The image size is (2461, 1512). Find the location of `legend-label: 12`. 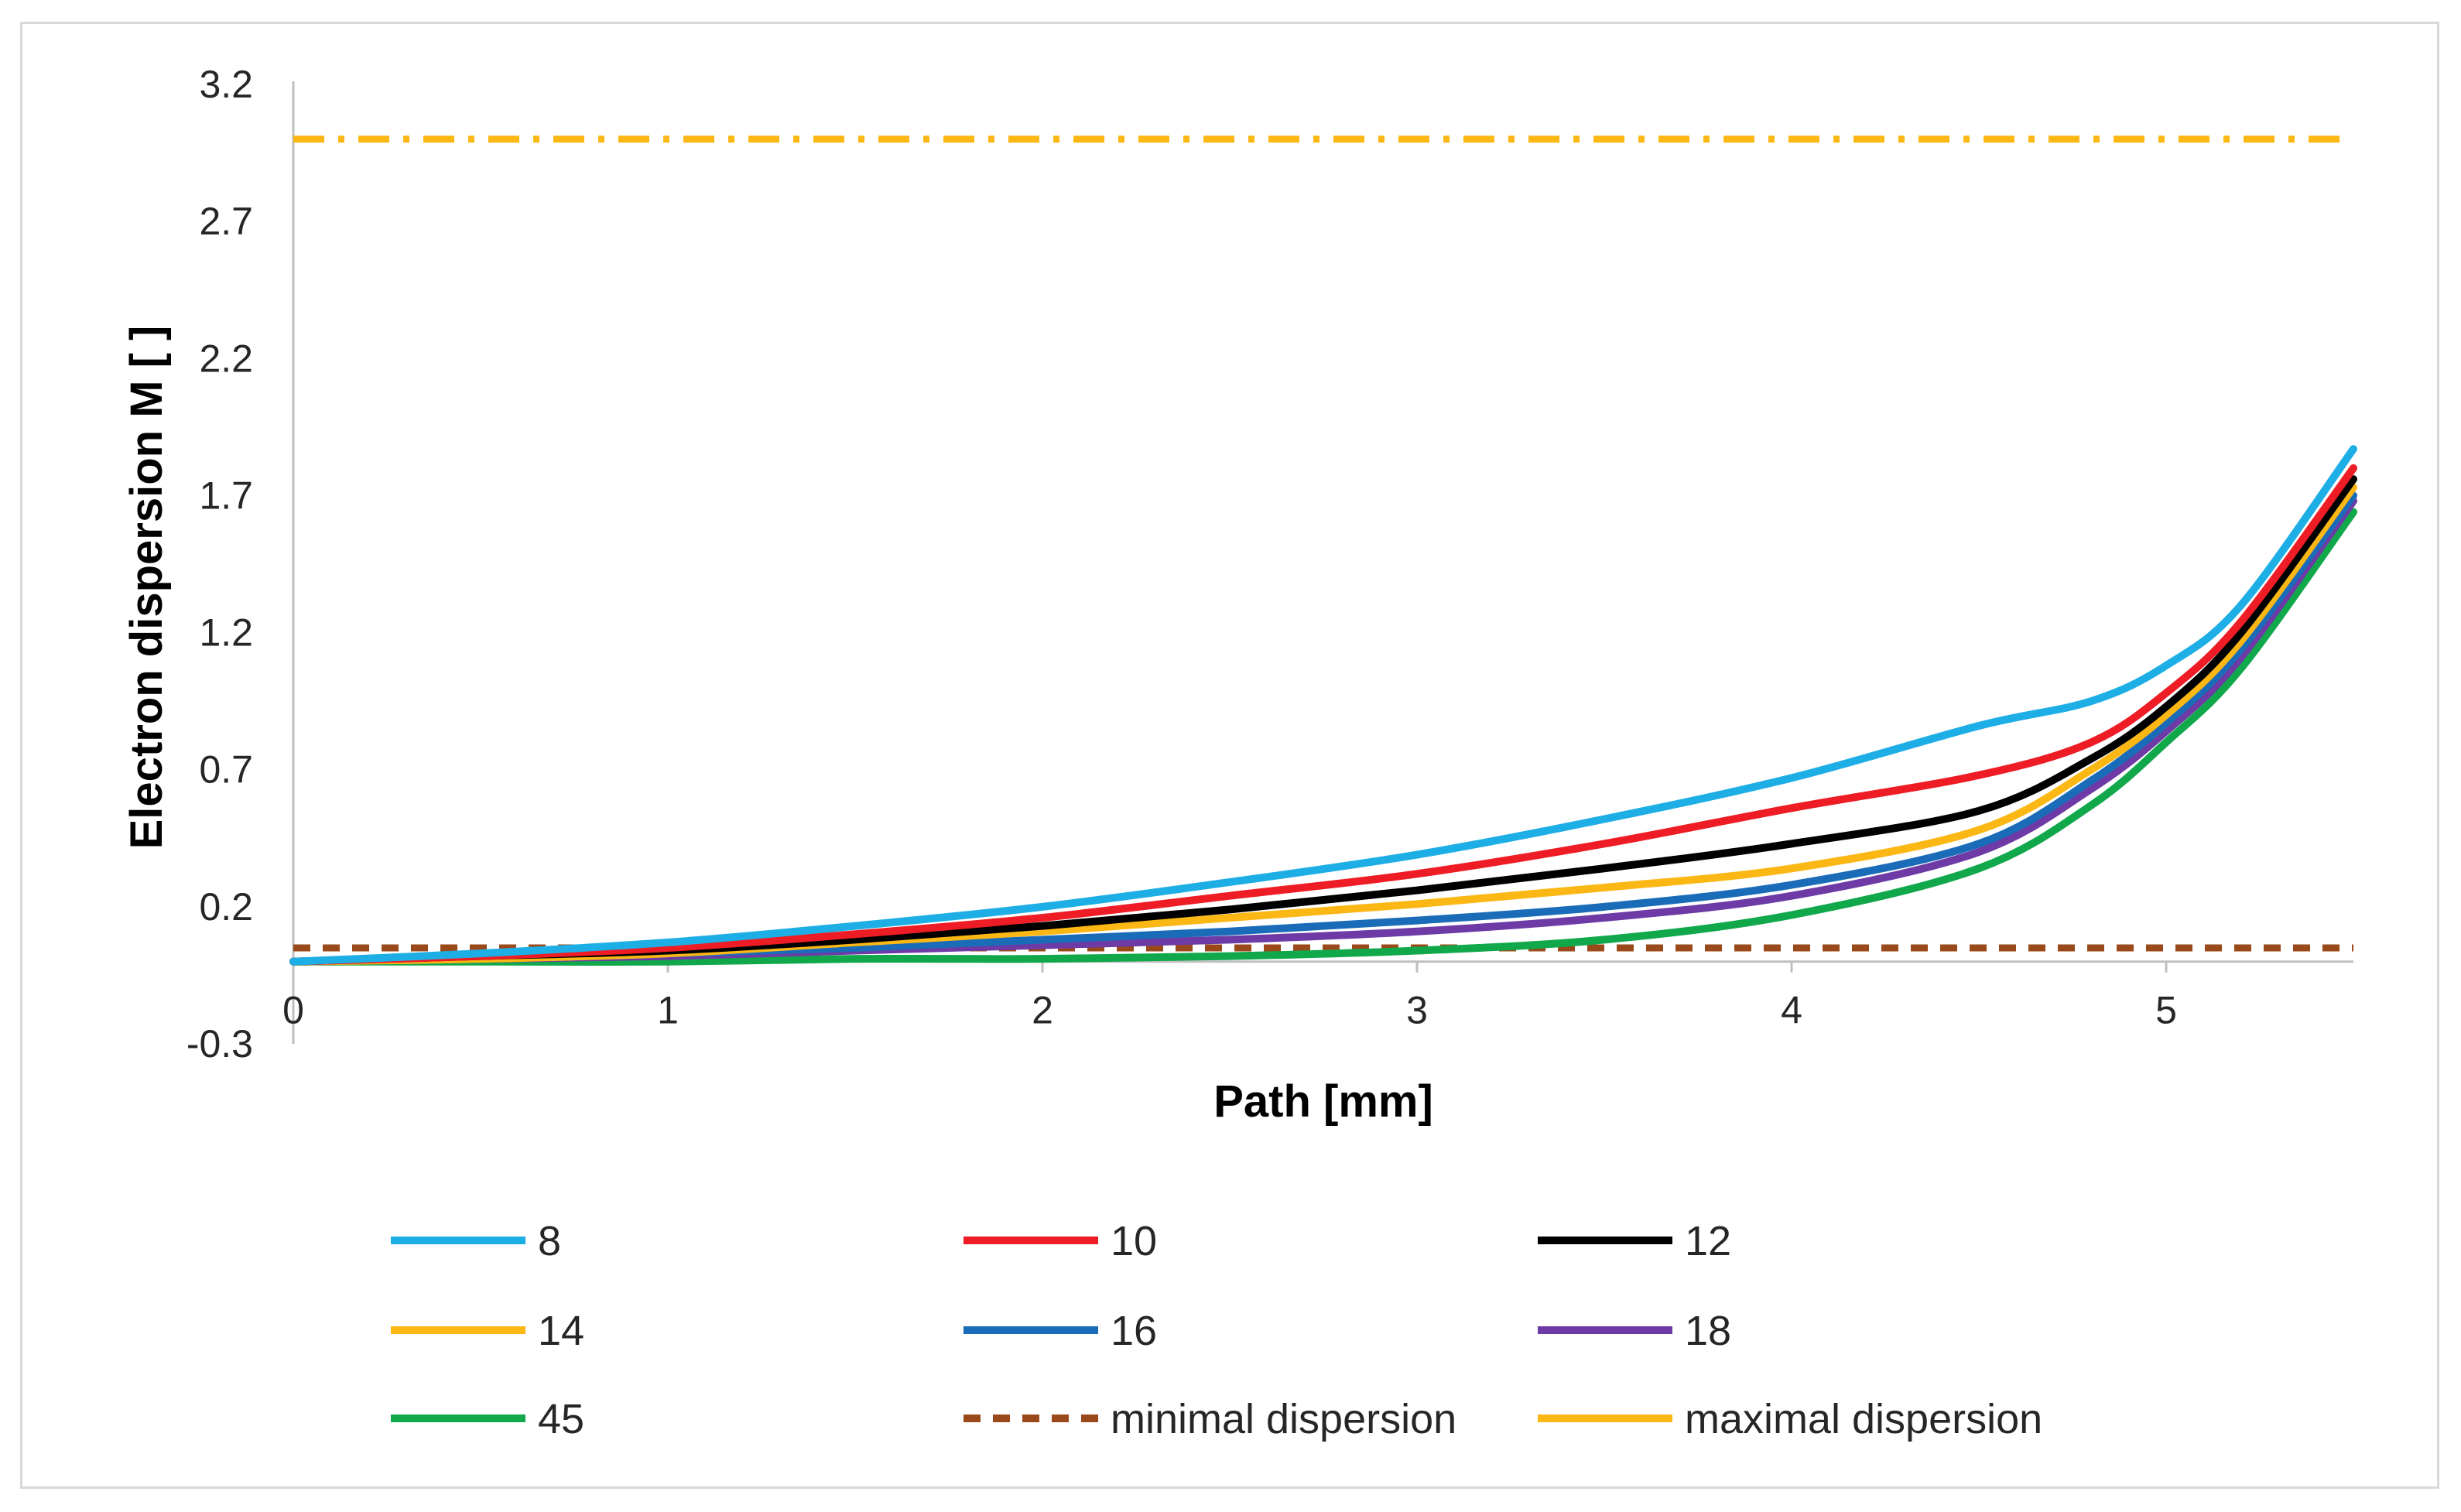

legend-label: 12 is located at coordinates (1708, 1241).